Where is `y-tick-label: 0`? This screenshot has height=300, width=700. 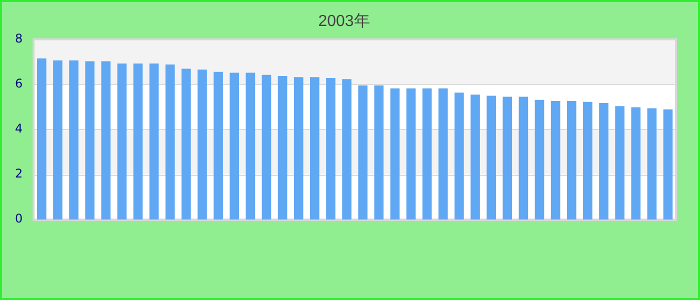
y-tick-label: 0 is located at coordinates (18, 219).